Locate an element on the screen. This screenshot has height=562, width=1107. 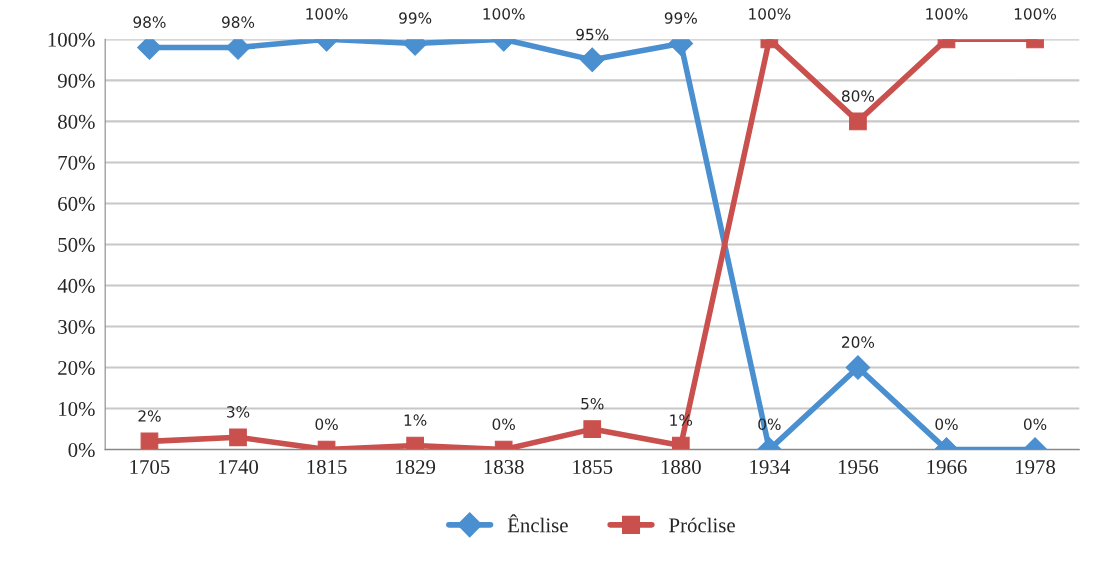
data-label: 20% is located at coordinates (858, 342).